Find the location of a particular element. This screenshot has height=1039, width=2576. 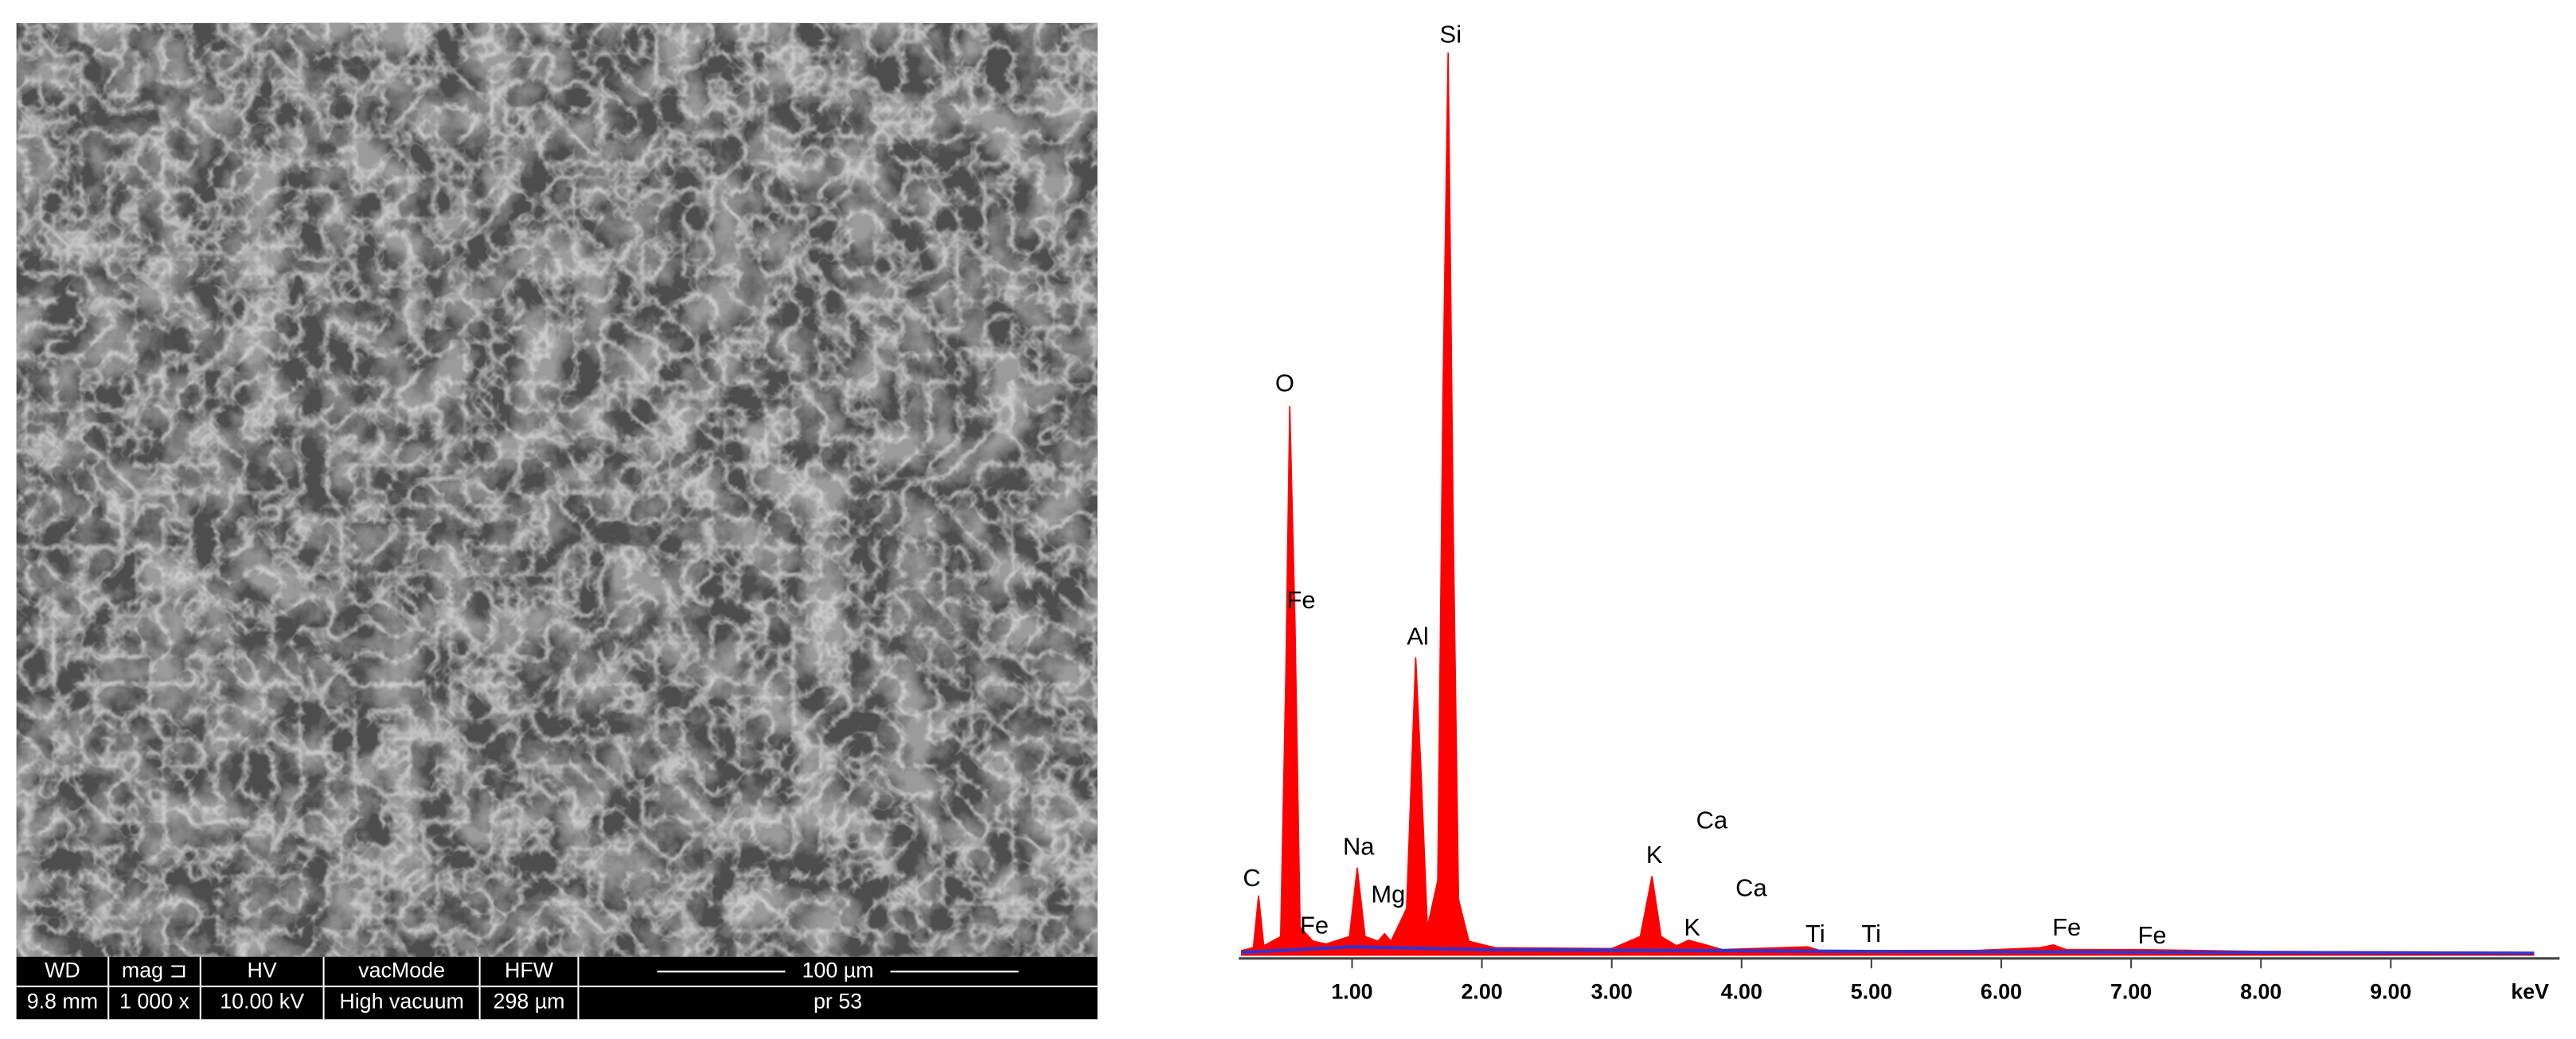

info-header: WD is located at coordinates (62, 970).